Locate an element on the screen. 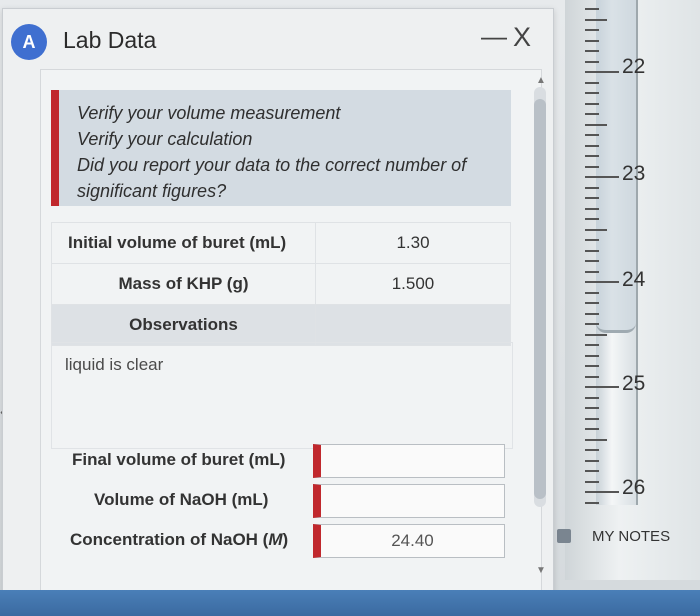 The height and width of the screenshot is (616, 700). observations-header-row: Observations is located at coordinates (281, 325).